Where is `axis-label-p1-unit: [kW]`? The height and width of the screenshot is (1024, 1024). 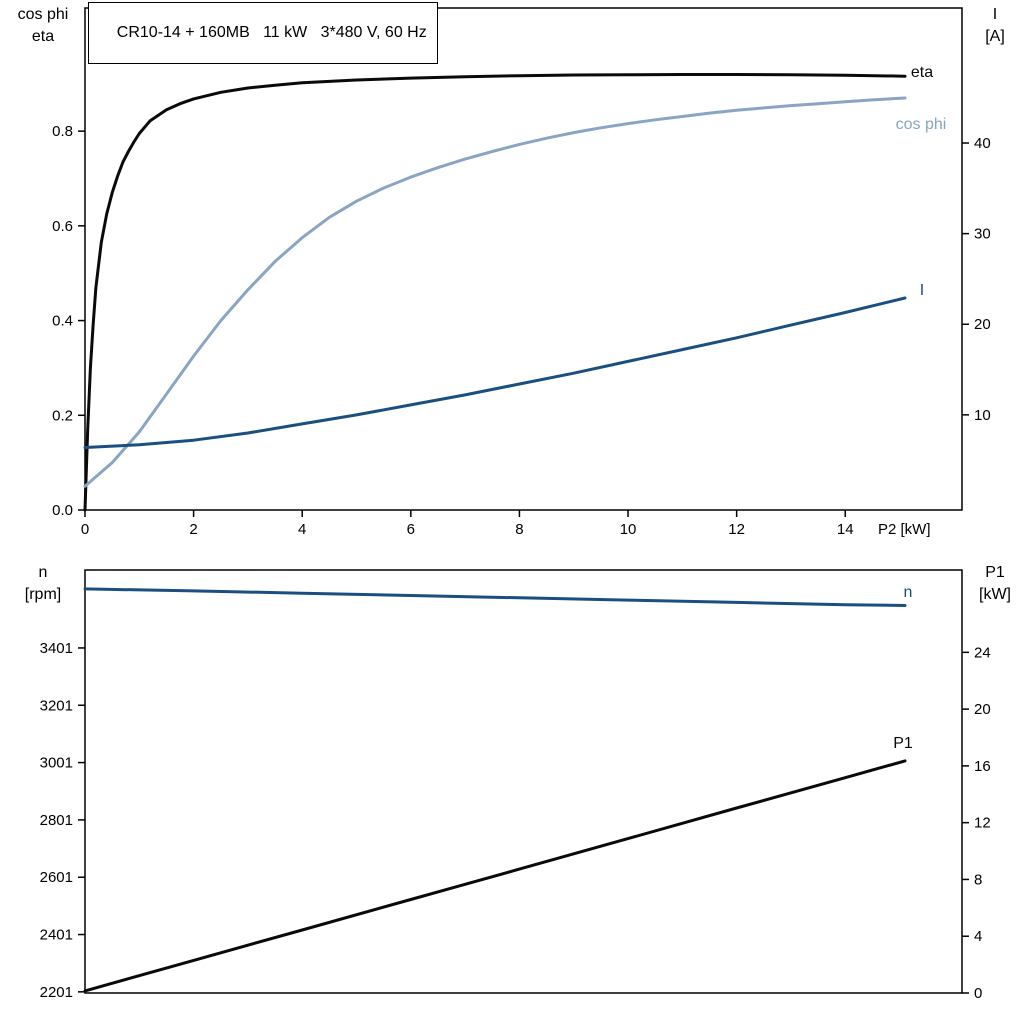
axis-label-p1-unit: [kW] is located at coordinates (995, 594).